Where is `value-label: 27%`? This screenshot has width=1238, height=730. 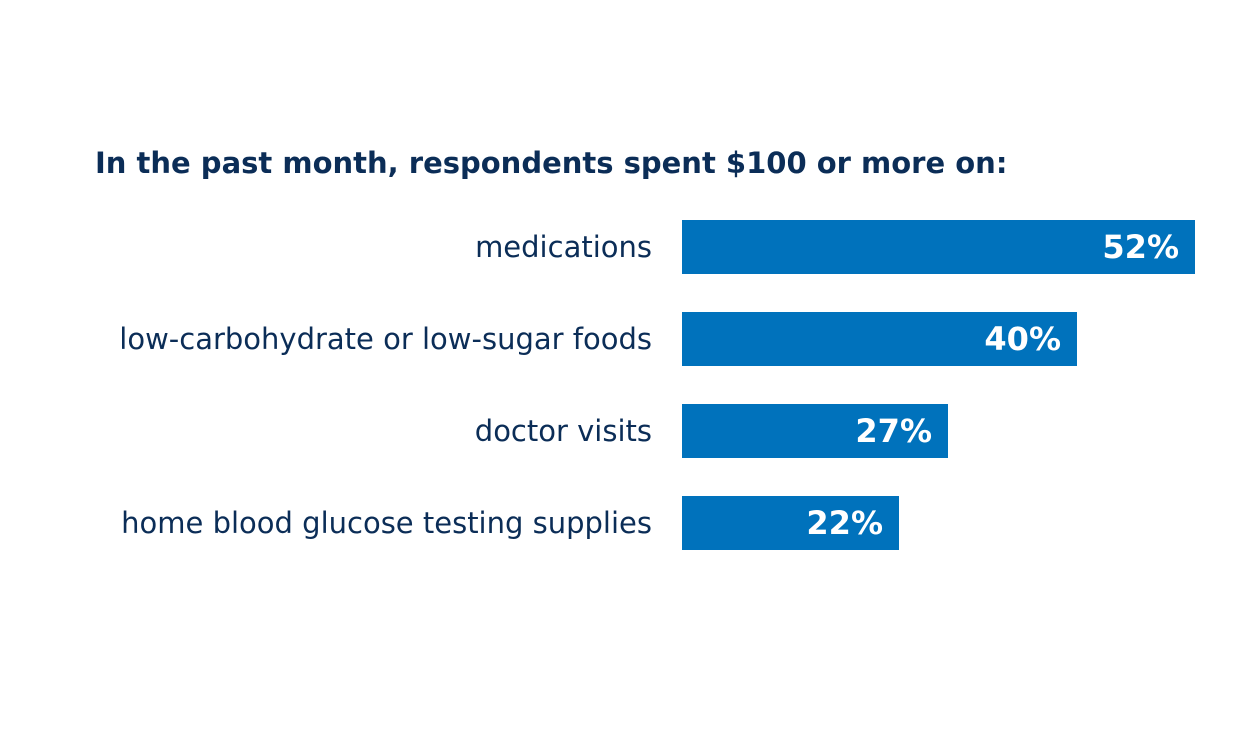
value-label: 27% is located at coordinates (893, 431).